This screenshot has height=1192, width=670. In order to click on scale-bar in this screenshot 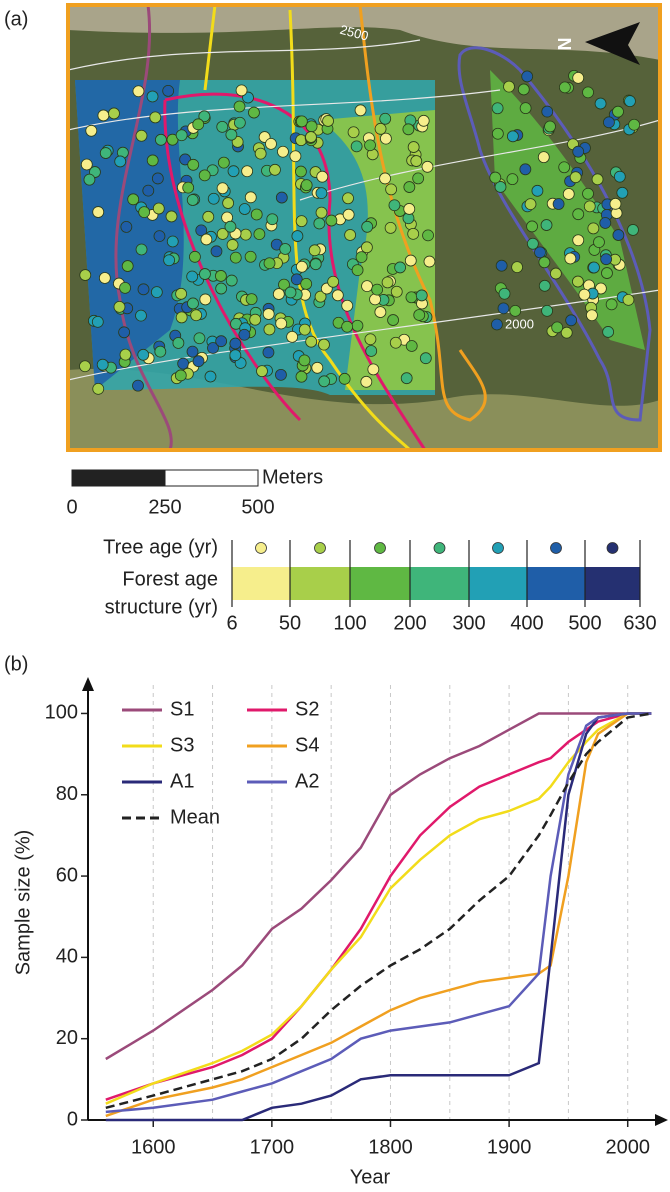, I will do `click(211, 478)`.